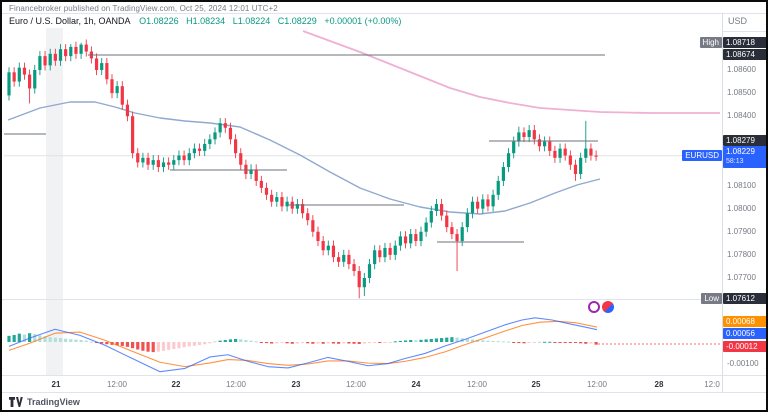 The image size is (768, 412). What do you see at coordinates (702, 155) in the screenshot?
I see `symbol-badge: EURUSD` at bounding box center [702, 155].